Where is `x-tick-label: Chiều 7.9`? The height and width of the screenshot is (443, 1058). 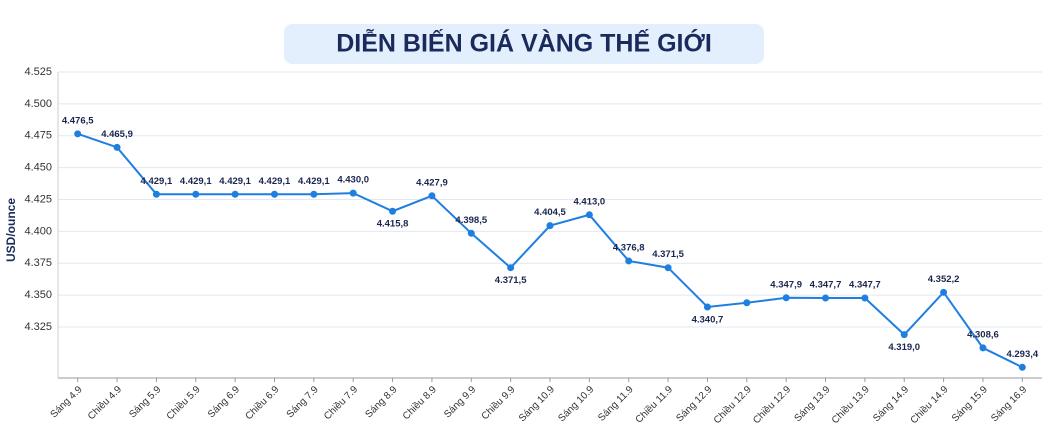
x-tick-label: Chiều 7.9 is located at coordinates (340, 402).